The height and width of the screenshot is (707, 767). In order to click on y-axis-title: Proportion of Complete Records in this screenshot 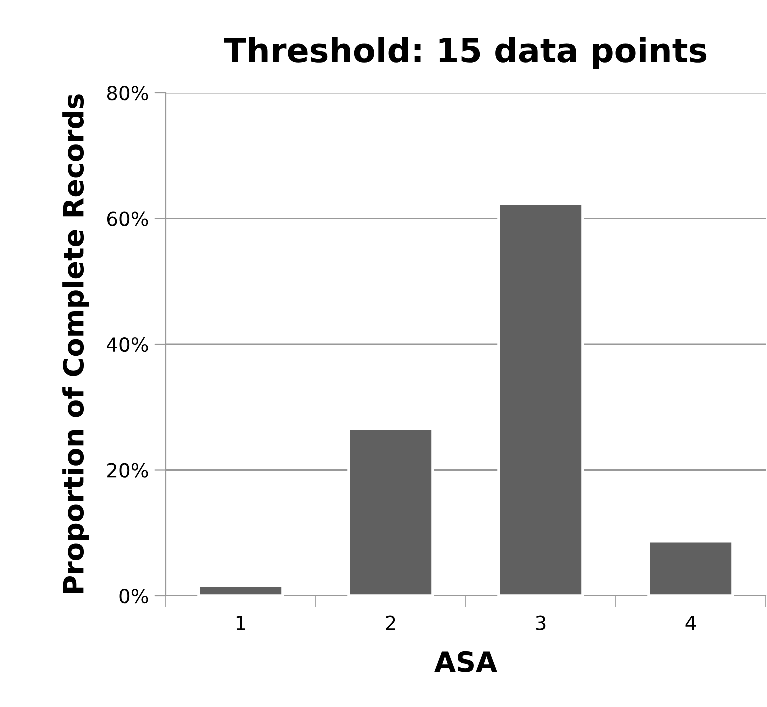, I will do `click(76, 344)`.